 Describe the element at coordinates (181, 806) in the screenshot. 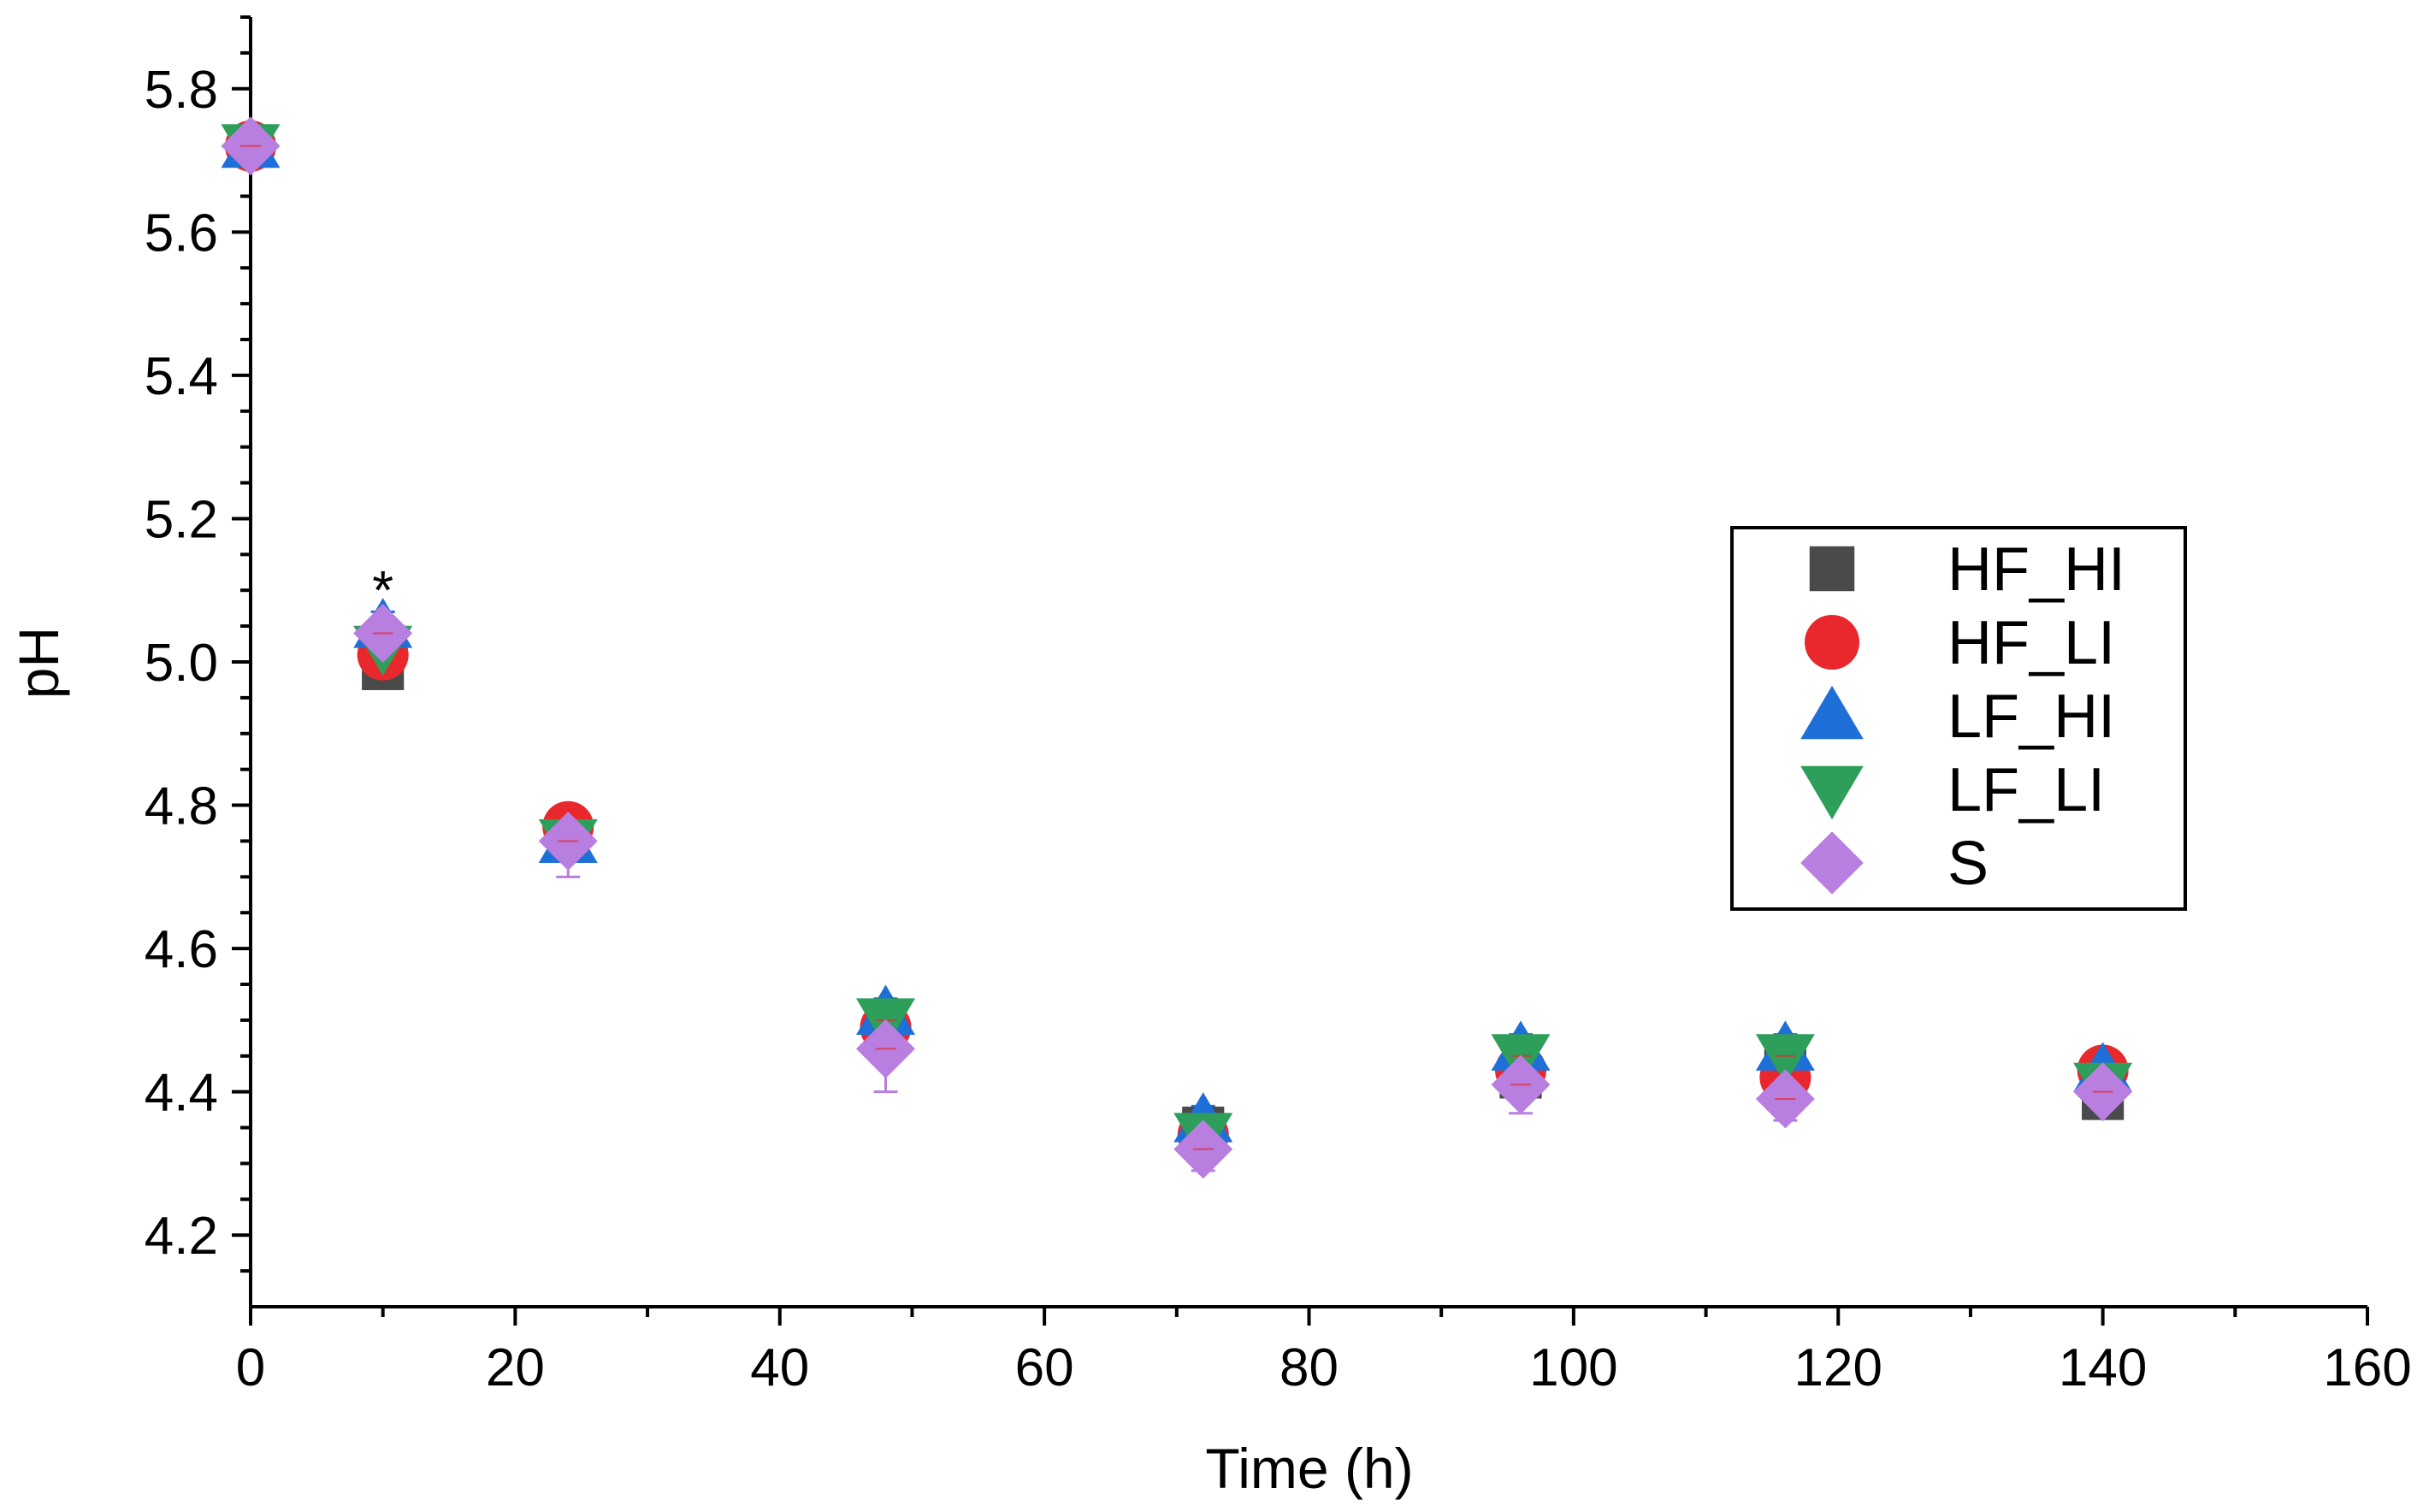

I see `y-tick-label: 4.8` at that location.